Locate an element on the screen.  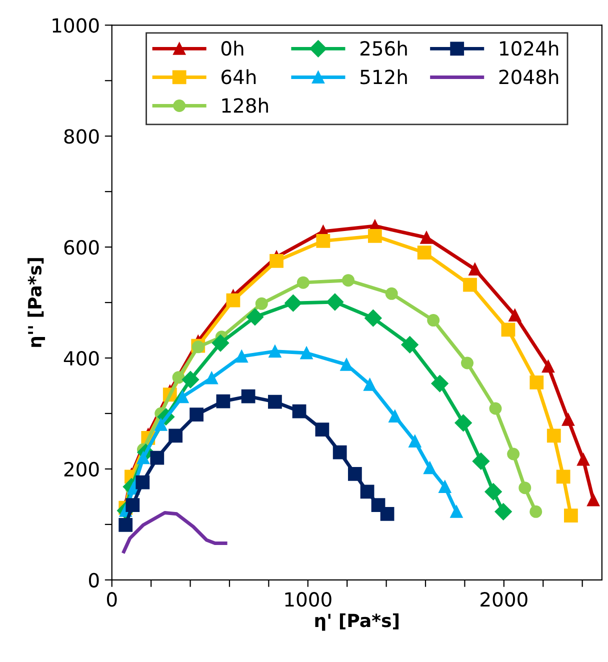
x-tick-label: 2000 is located at coordinates (504, 599).